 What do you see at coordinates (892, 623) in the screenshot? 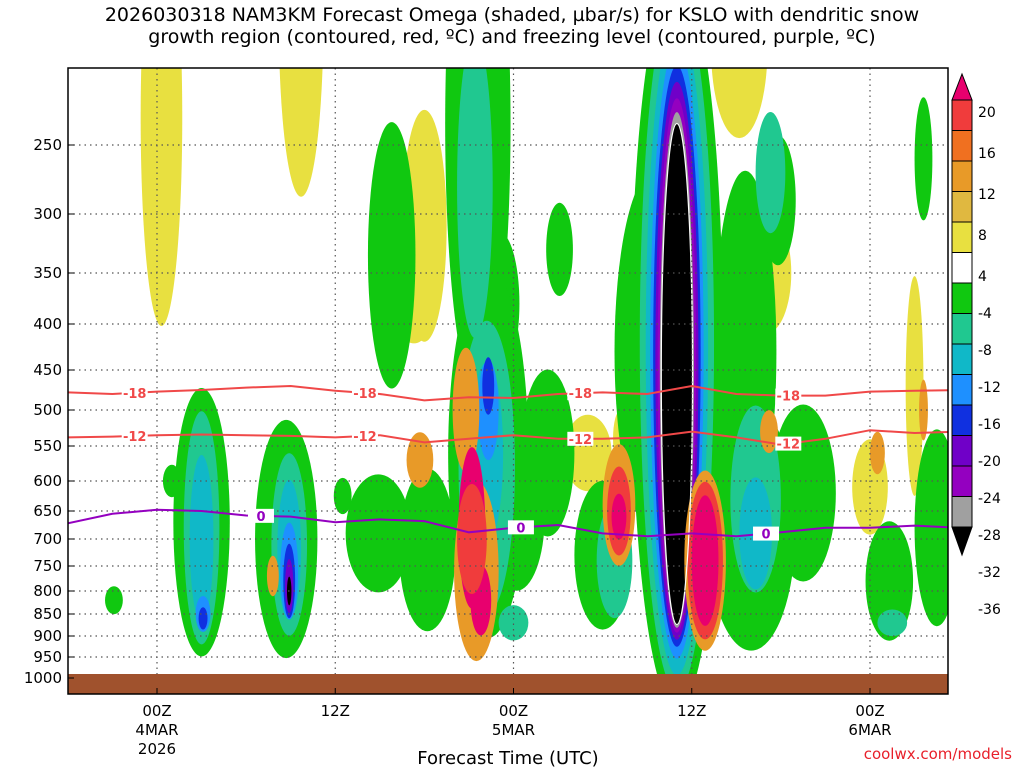
I see `omega-region-t8` at bounding box center [892, 623].